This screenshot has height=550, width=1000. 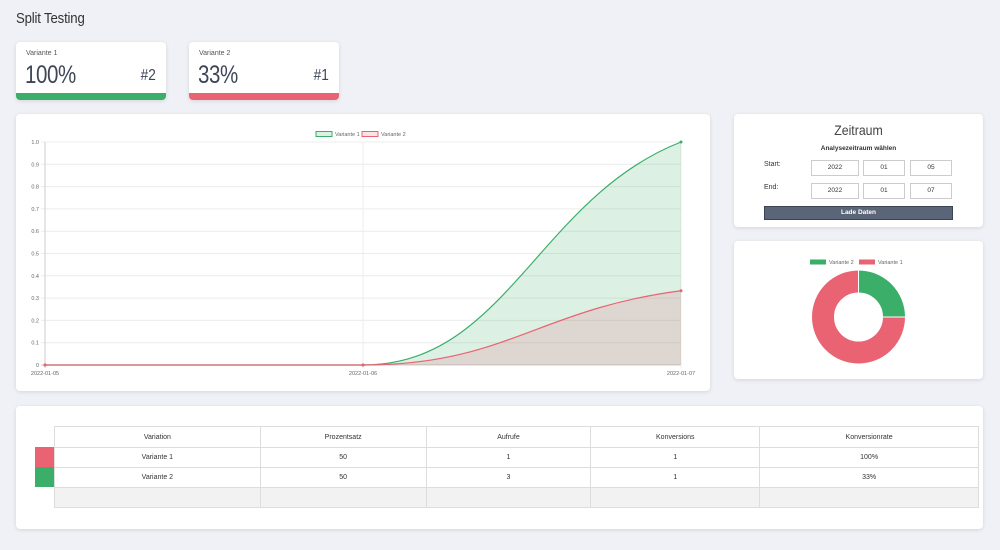 What do you see at coordinates (884, 191) in the screenshot?
I see `end-month-input: 01` at bounding box center [884, 191].